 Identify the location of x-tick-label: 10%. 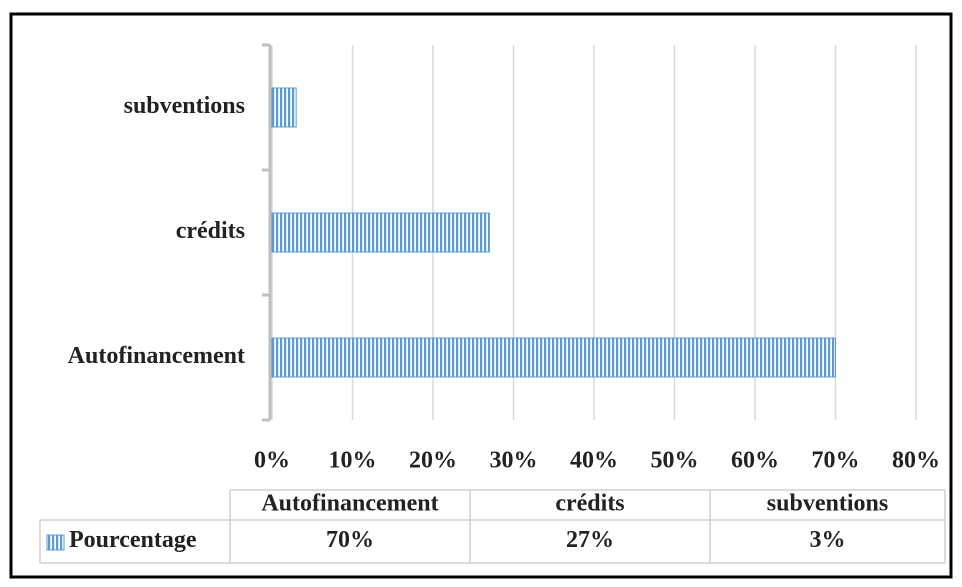
(353, 461).